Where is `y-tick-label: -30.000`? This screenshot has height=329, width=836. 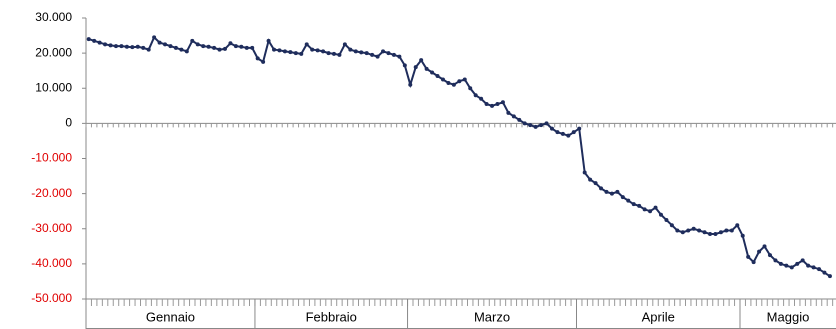 y-tick-label: -30.000 is located at coordinates (51, 228).